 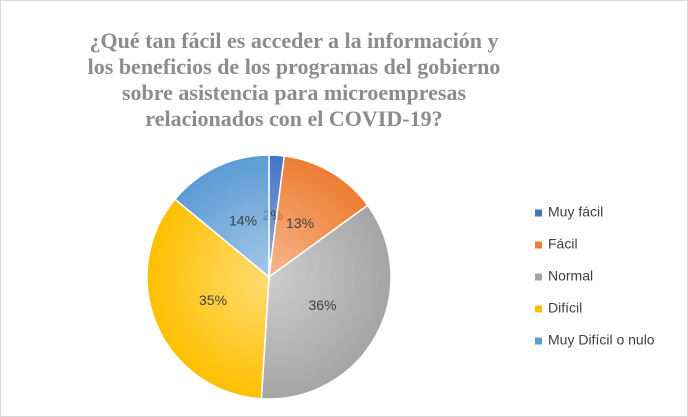 I want to click on data-label: 13%, so click(x=300, y=223).